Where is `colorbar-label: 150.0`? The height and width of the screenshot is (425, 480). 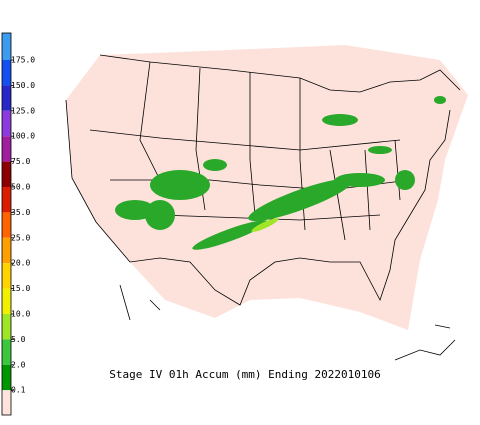 colorbar-label: 150.0 is located at coordinates (23, 85).